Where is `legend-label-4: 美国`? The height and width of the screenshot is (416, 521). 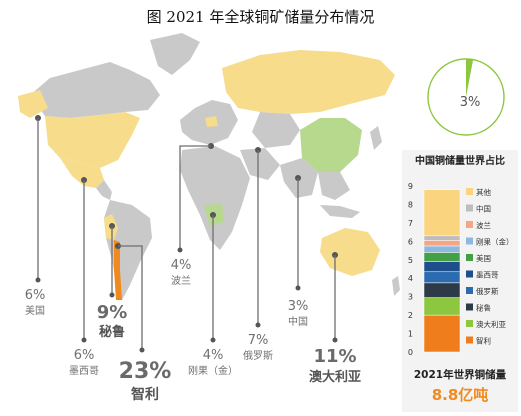
legend-label-4: 美国 is located at coordinates (483, 258).